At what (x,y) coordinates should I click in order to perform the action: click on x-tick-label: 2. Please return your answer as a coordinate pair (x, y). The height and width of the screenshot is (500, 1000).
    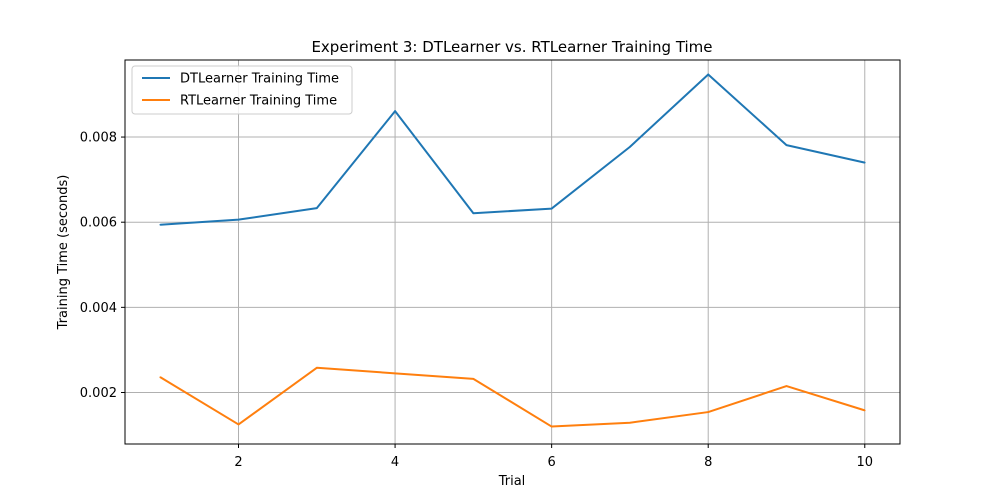
    Looking at the image, I should click on (238, 462).